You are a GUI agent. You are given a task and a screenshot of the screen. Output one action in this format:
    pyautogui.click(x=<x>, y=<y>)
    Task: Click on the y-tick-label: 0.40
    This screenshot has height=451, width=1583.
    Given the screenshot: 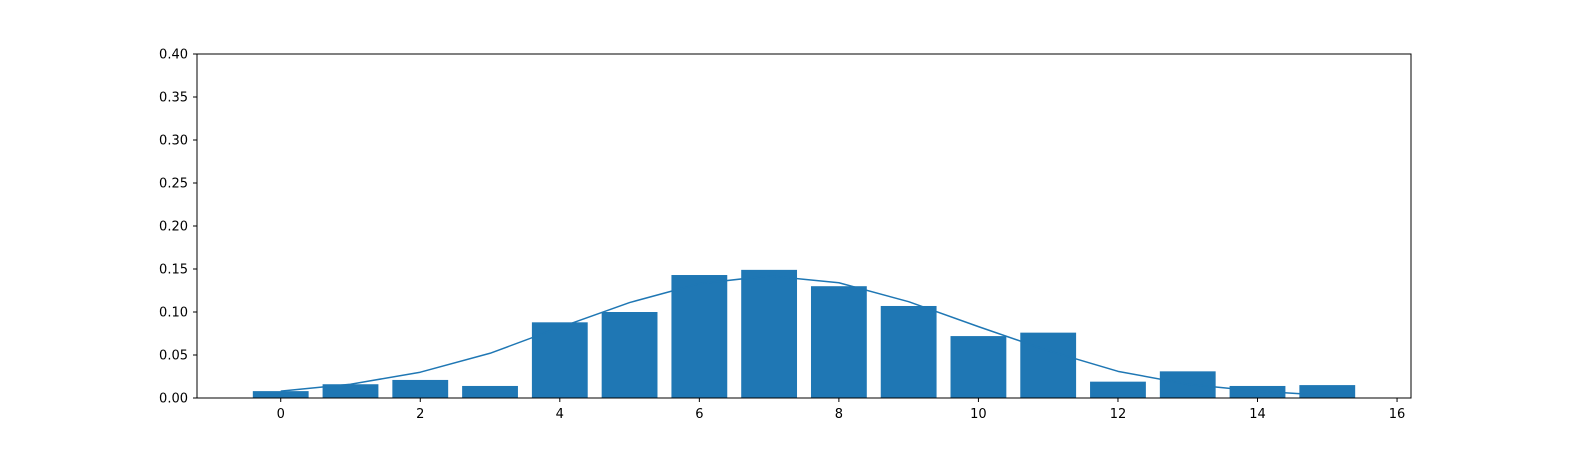 What is the action you would take?
    pyautogui.click(x=173, y=55)
    